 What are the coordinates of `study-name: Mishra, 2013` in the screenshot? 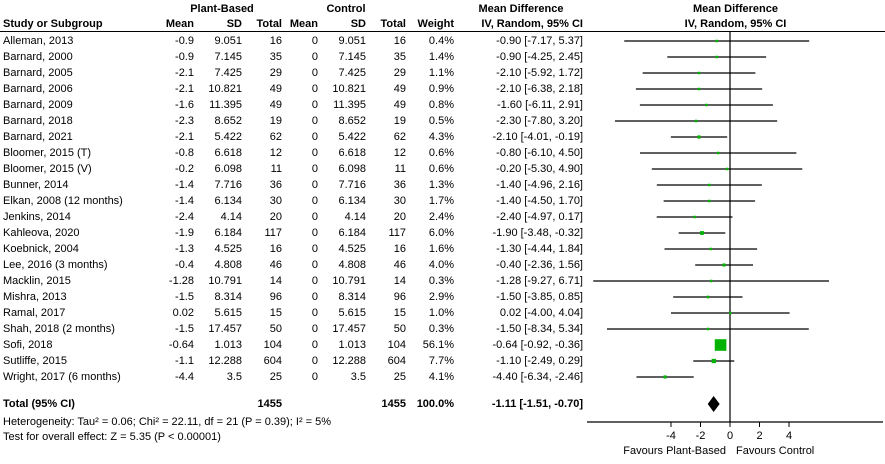 It's located at (35, 297).